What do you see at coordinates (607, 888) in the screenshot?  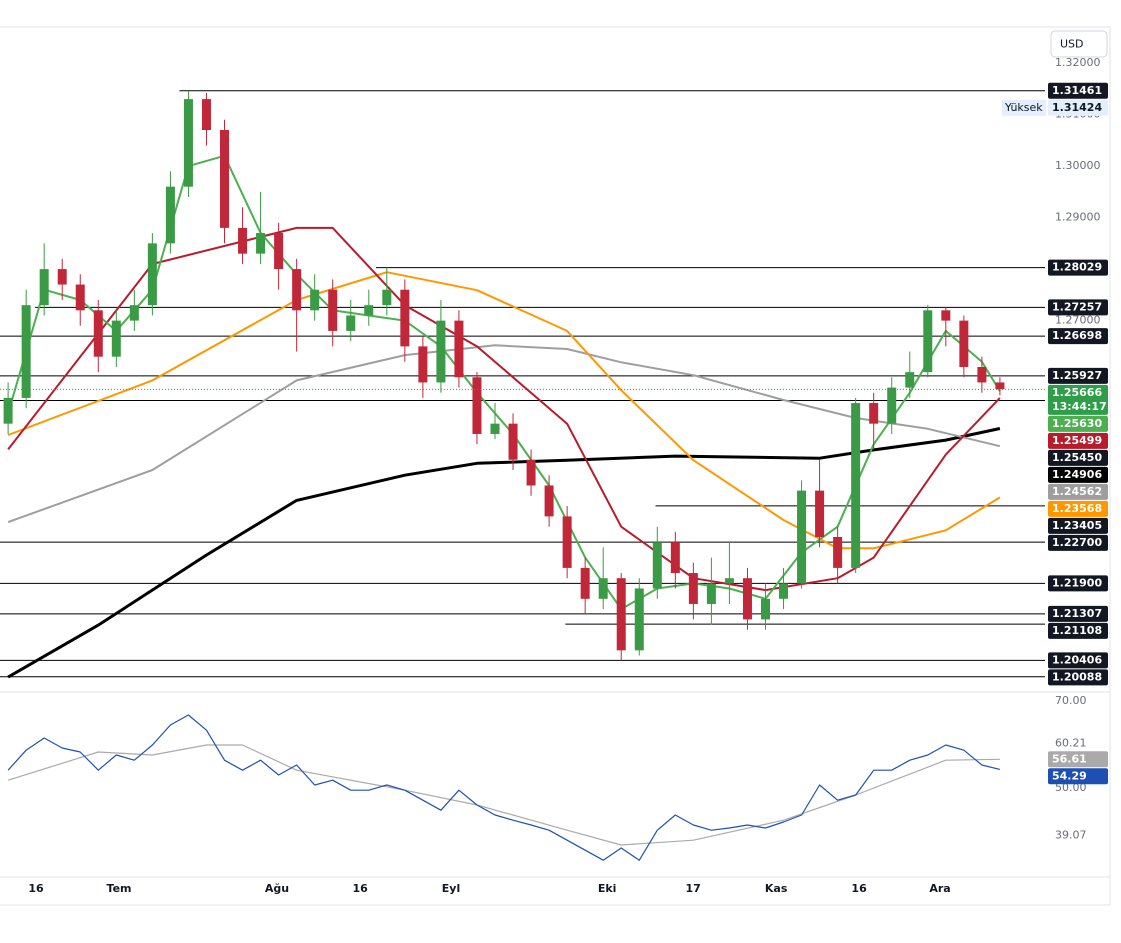 I see `x-tick-label: Eki` at bounding box center [607, 888].